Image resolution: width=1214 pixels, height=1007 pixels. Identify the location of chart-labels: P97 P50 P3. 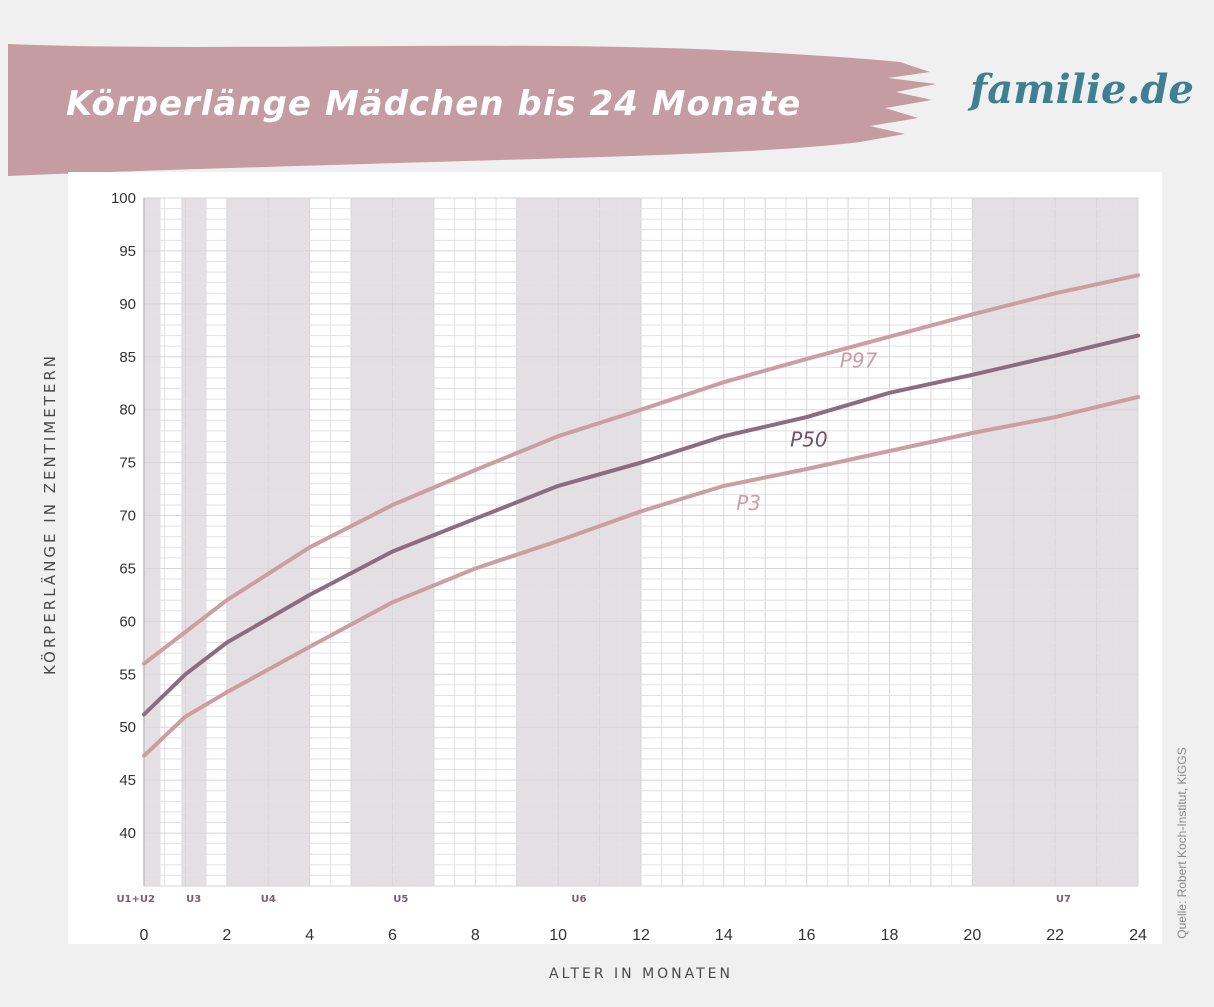
(806, 431).